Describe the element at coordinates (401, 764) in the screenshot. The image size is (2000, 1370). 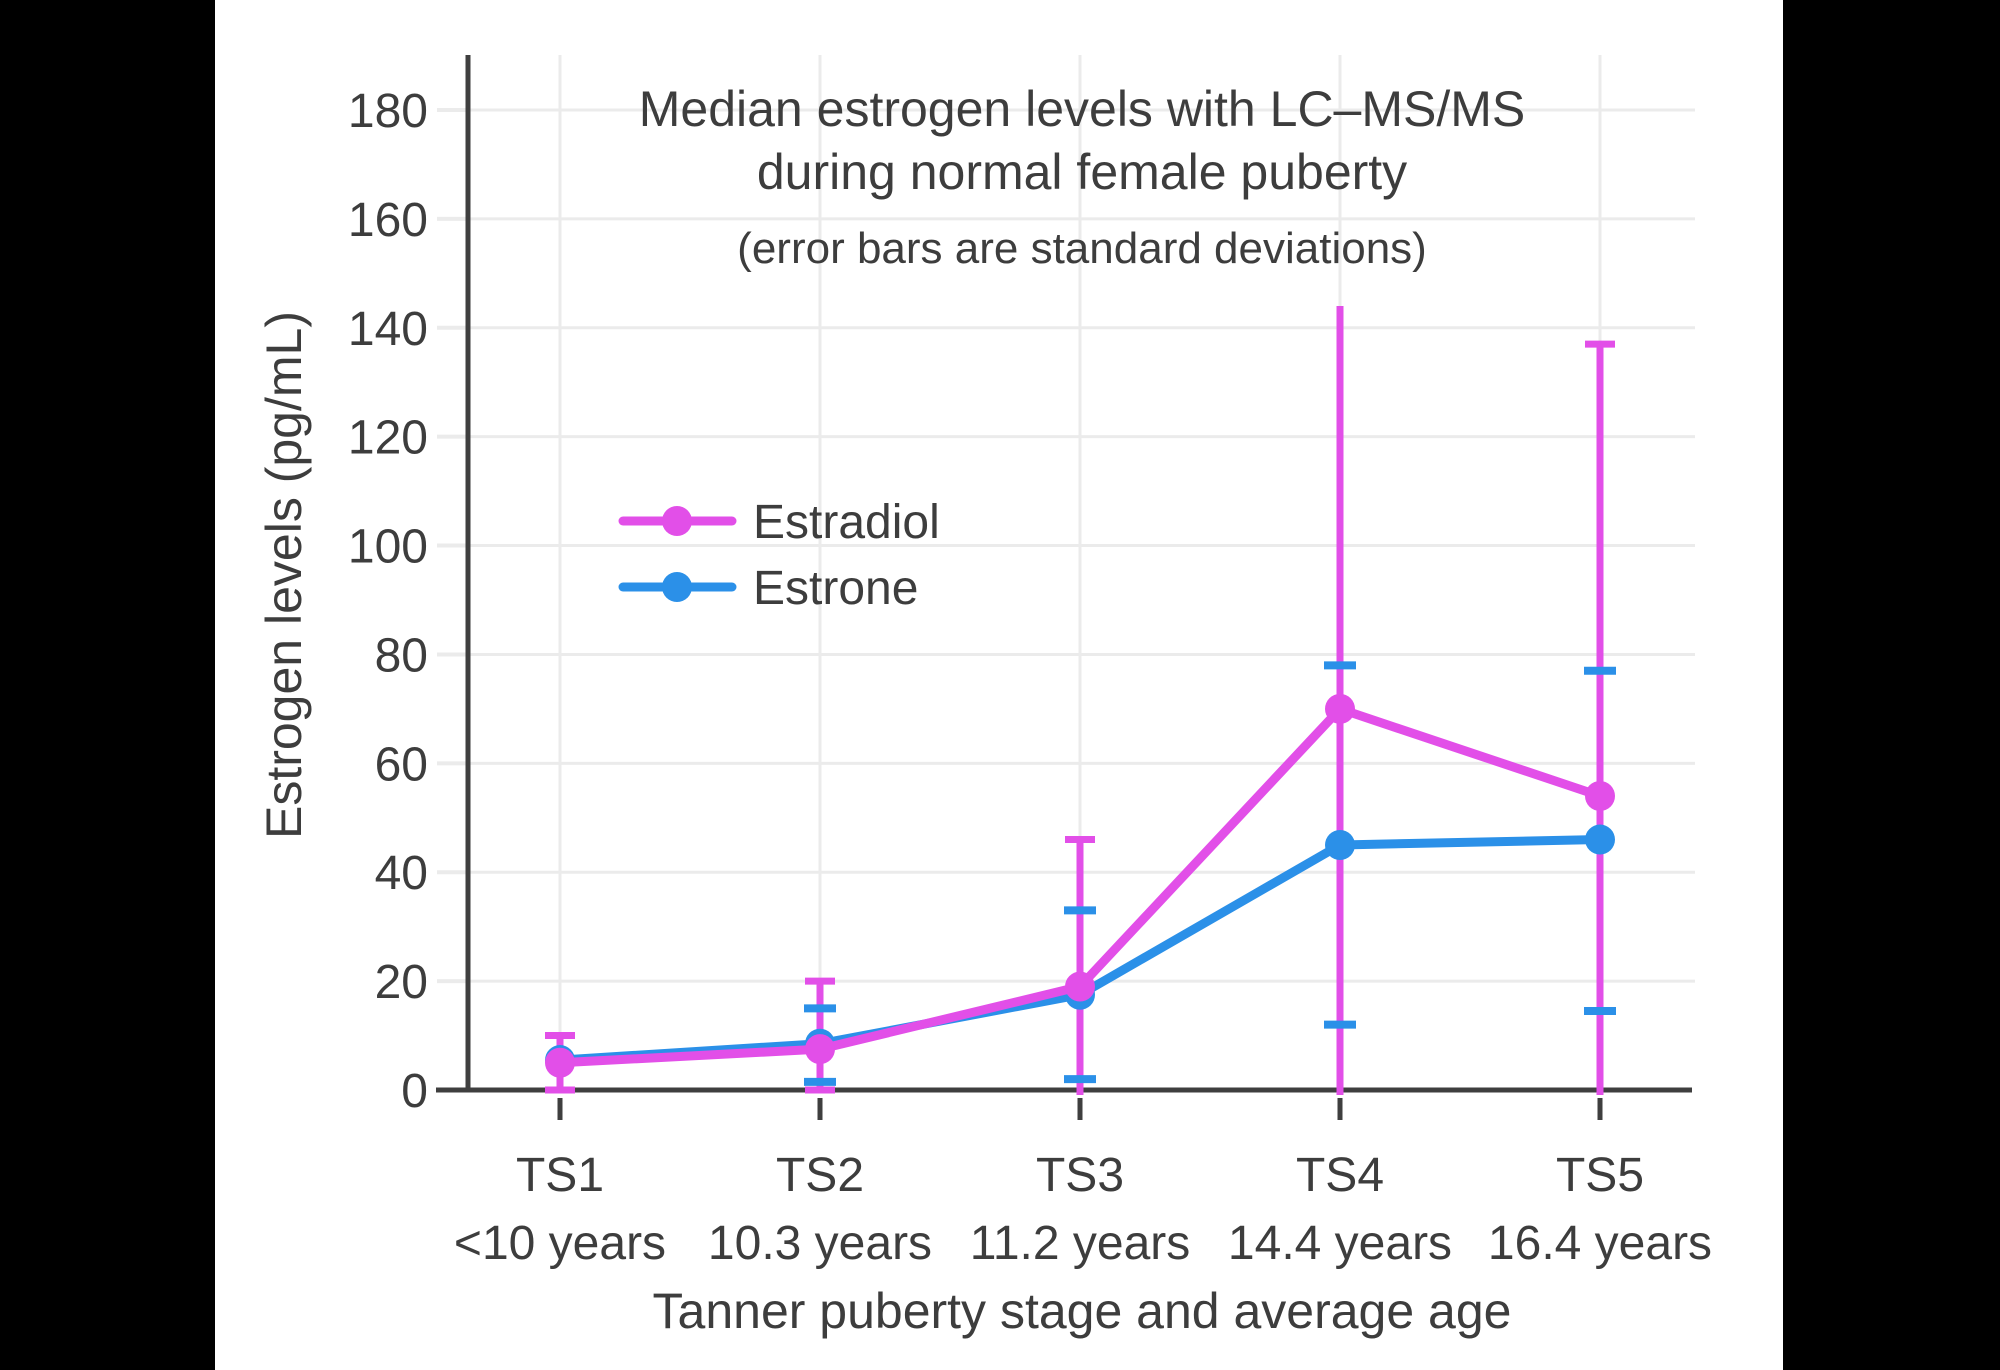
I see `y-tick-label: 60` at that location.